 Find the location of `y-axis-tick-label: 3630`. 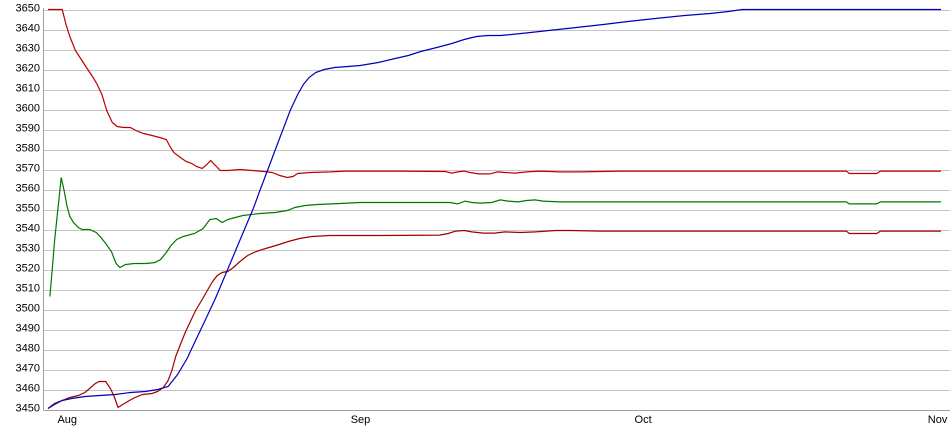

y-axis-tick-label: 3630 is located at coordinates (28, 49).